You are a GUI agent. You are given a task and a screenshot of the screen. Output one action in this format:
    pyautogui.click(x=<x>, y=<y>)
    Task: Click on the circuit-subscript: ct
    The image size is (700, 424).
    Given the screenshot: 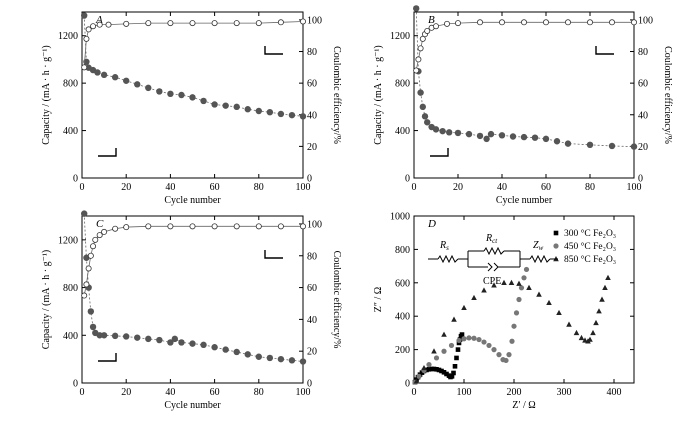 What is the action you would take?
    pyautogui.click(x=495, y=241)
    